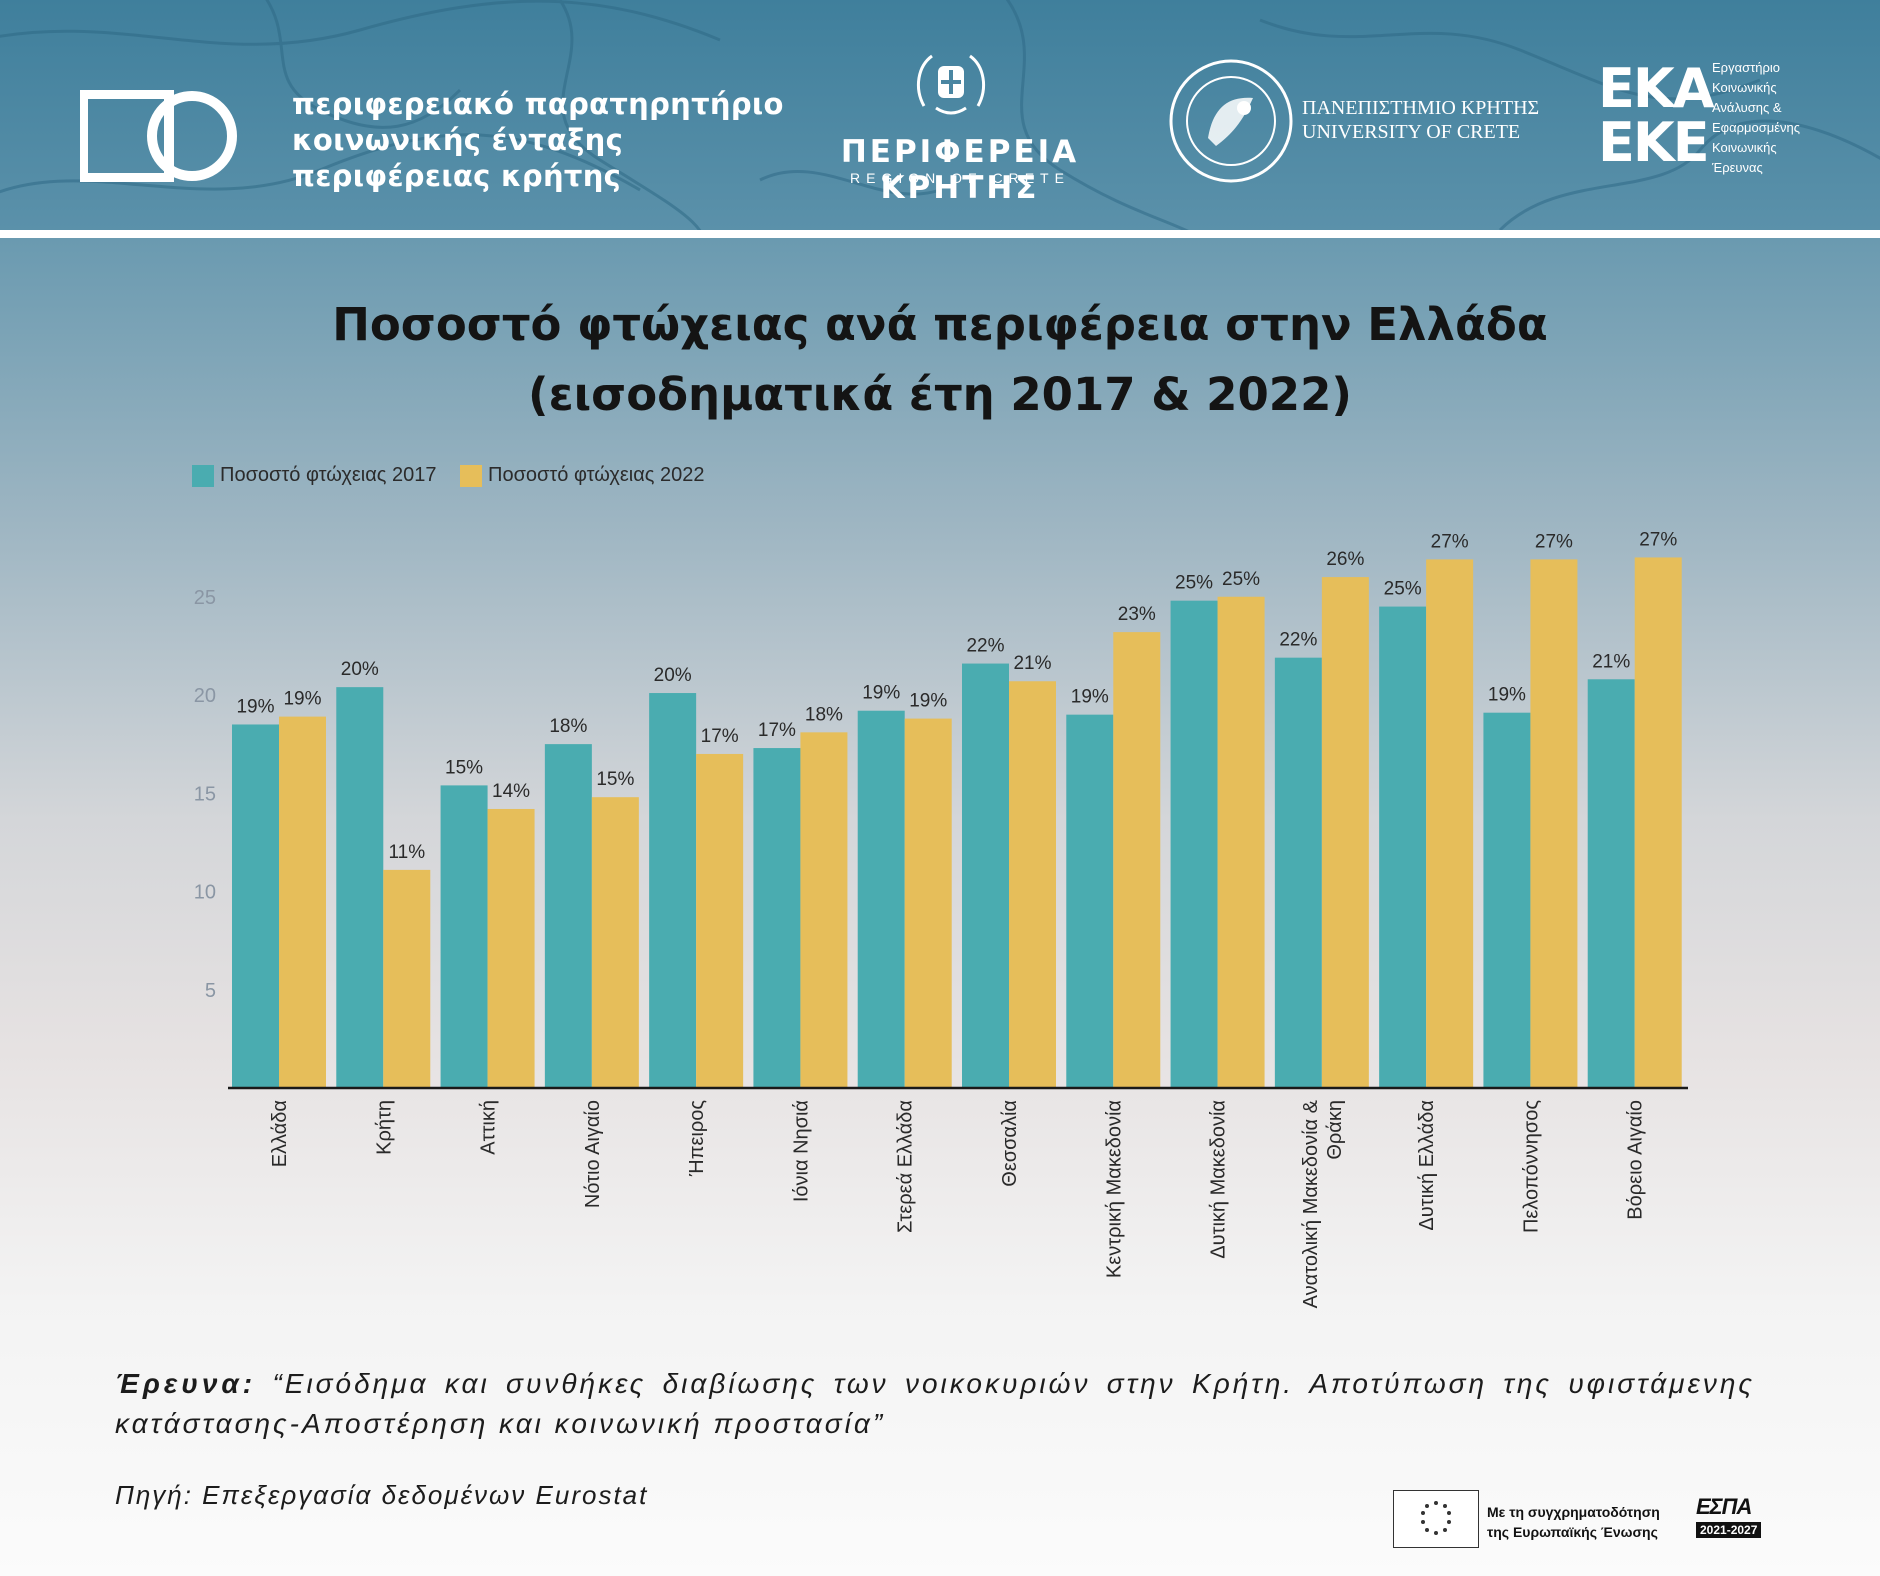 The height and width of the screenshot is (1576, 1880). I want to click on data-label-2022: 26%, so click(1345, 559).